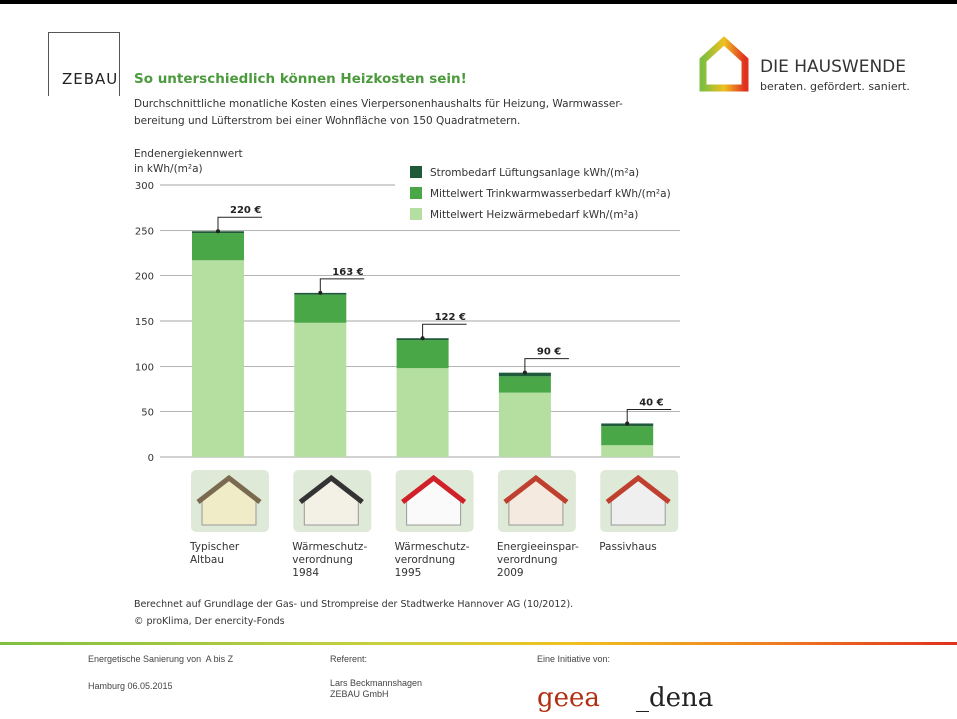  I want to click on footer-text: Energetische Sanierung von A bis Z, so click(161, 659).